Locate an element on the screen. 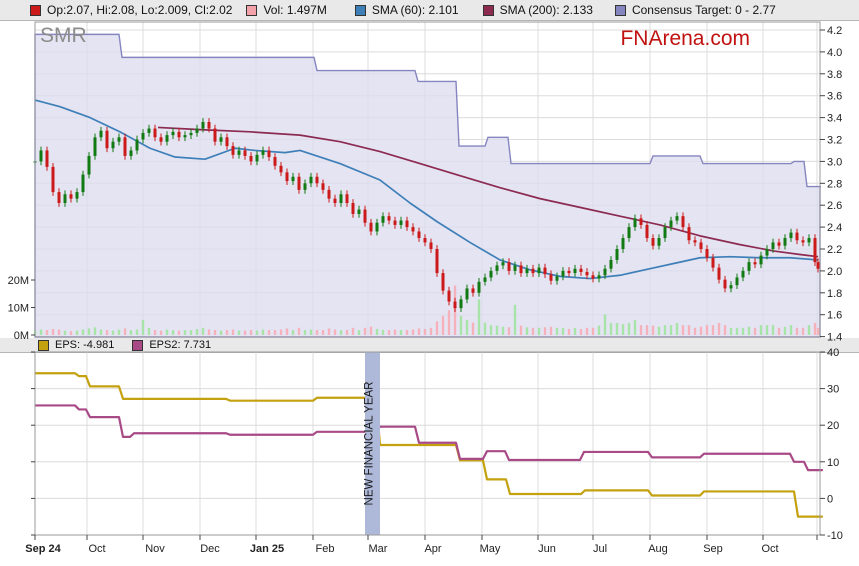 The image size is (859, 566). eps-legend-label: EPS: -4.981 is located at coordinates (85, 345).